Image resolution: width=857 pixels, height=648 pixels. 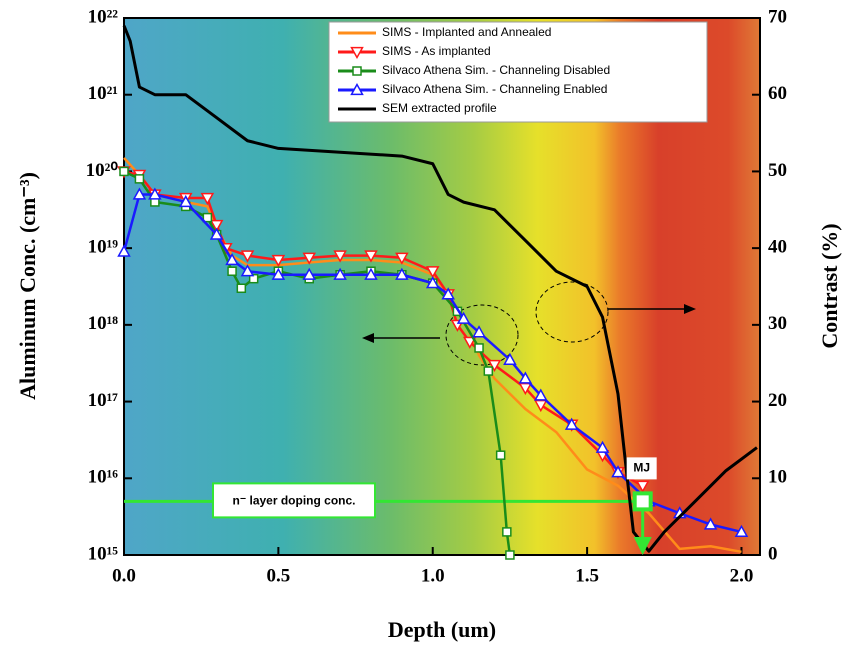 What do you see at coordinates (777, 477) in the screenshot?
I see `y2-tick-label: 10` at bounding box center [777, 477].